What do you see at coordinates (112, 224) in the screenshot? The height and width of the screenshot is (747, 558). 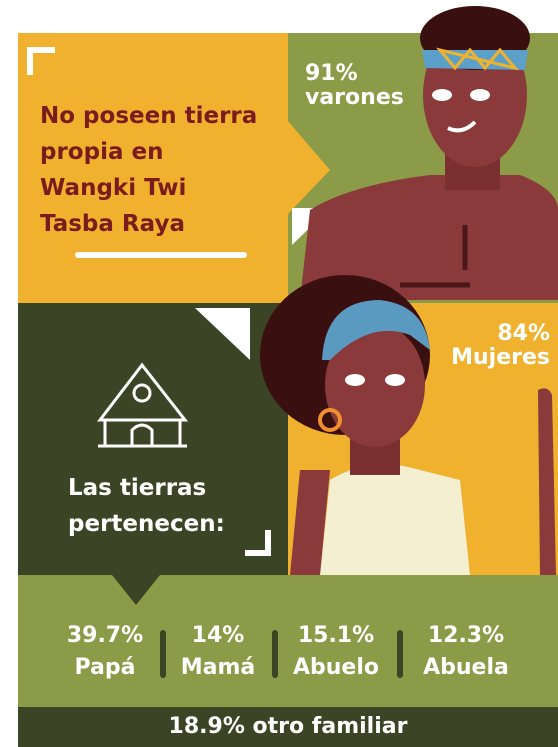 I see `title-line: Tasba Raya` at bounding box center [112, 224].